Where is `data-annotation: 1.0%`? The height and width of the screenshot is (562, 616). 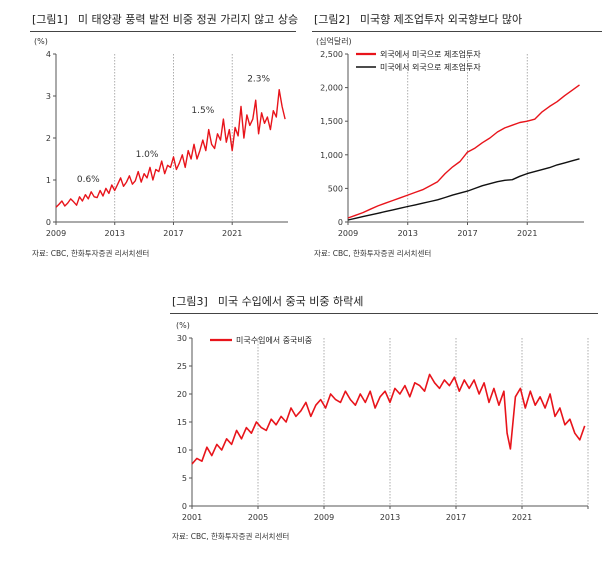
data-annotation: 1.0% is located at coordinates (147, 155).